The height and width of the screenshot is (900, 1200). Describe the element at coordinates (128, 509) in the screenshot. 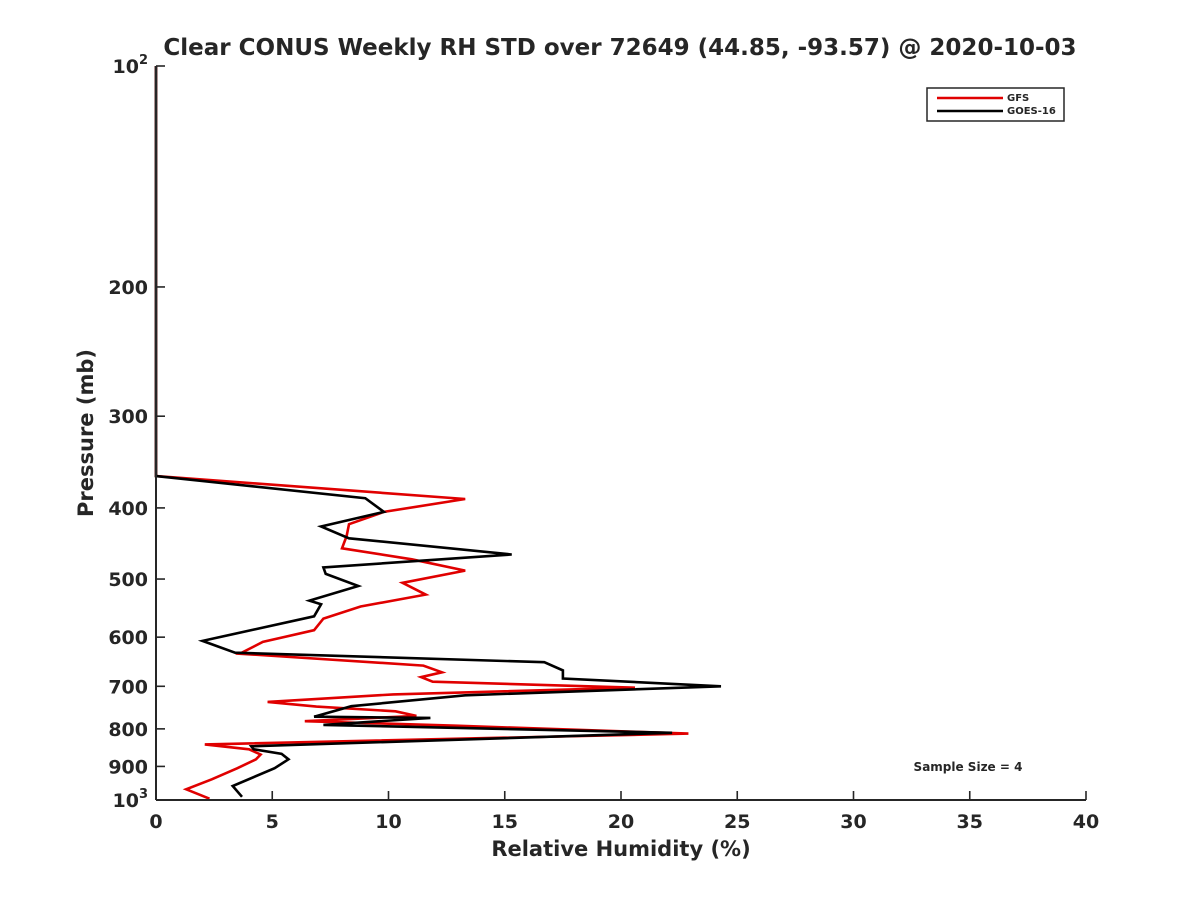

I see `y-tick-label: 400` at that location.